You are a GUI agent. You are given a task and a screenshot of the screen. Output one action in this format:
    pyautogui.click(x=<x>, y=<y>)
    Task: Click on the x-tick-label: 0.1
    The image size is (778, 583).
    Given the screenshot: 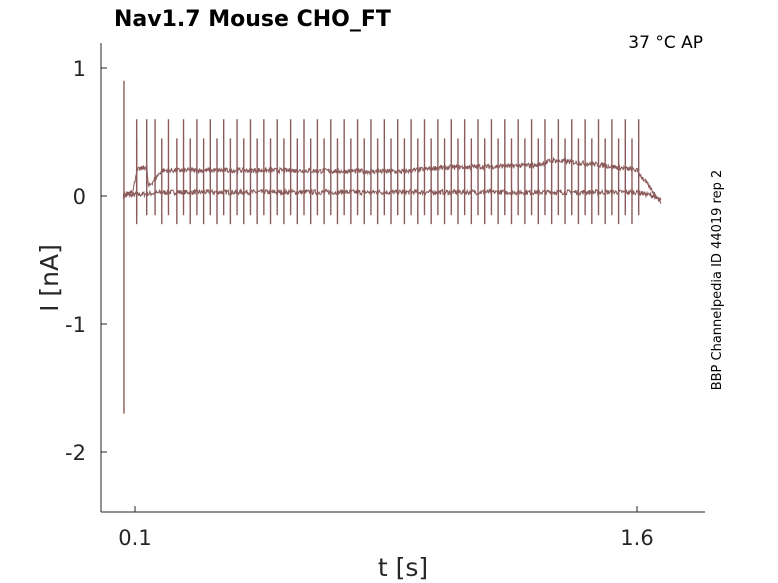 What is the action you would take?
    pyautogui.click(x=134, y=538)
    